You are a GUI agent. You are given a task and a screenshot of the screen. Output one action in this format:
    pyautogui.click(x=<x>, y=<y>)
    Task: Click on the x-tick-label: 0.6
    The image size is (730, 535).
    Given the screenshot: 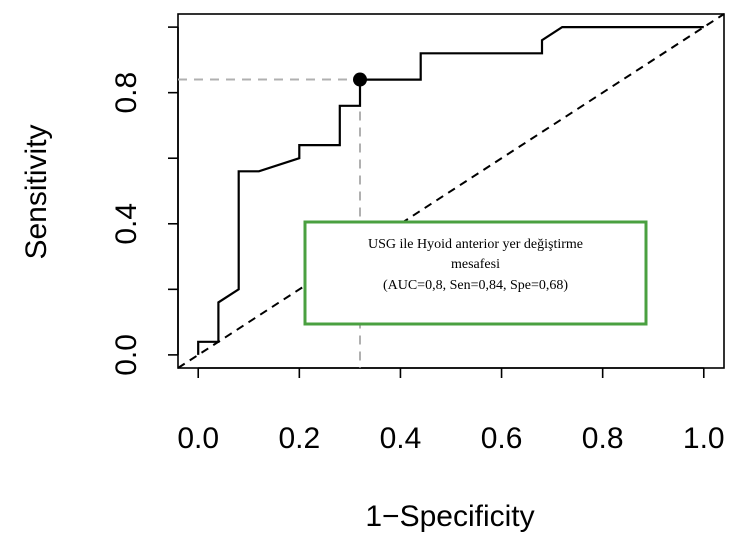 What is the action you would take?
    pyautogui.click(x=502, y=438)
    